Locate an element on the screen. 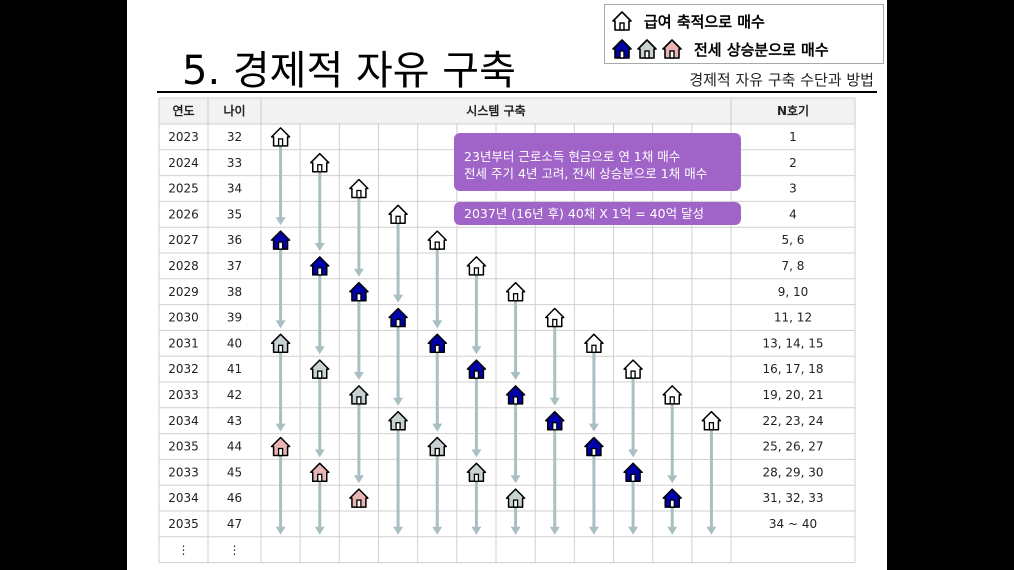  cell-age: 36 is located at coordinates (234, 240).